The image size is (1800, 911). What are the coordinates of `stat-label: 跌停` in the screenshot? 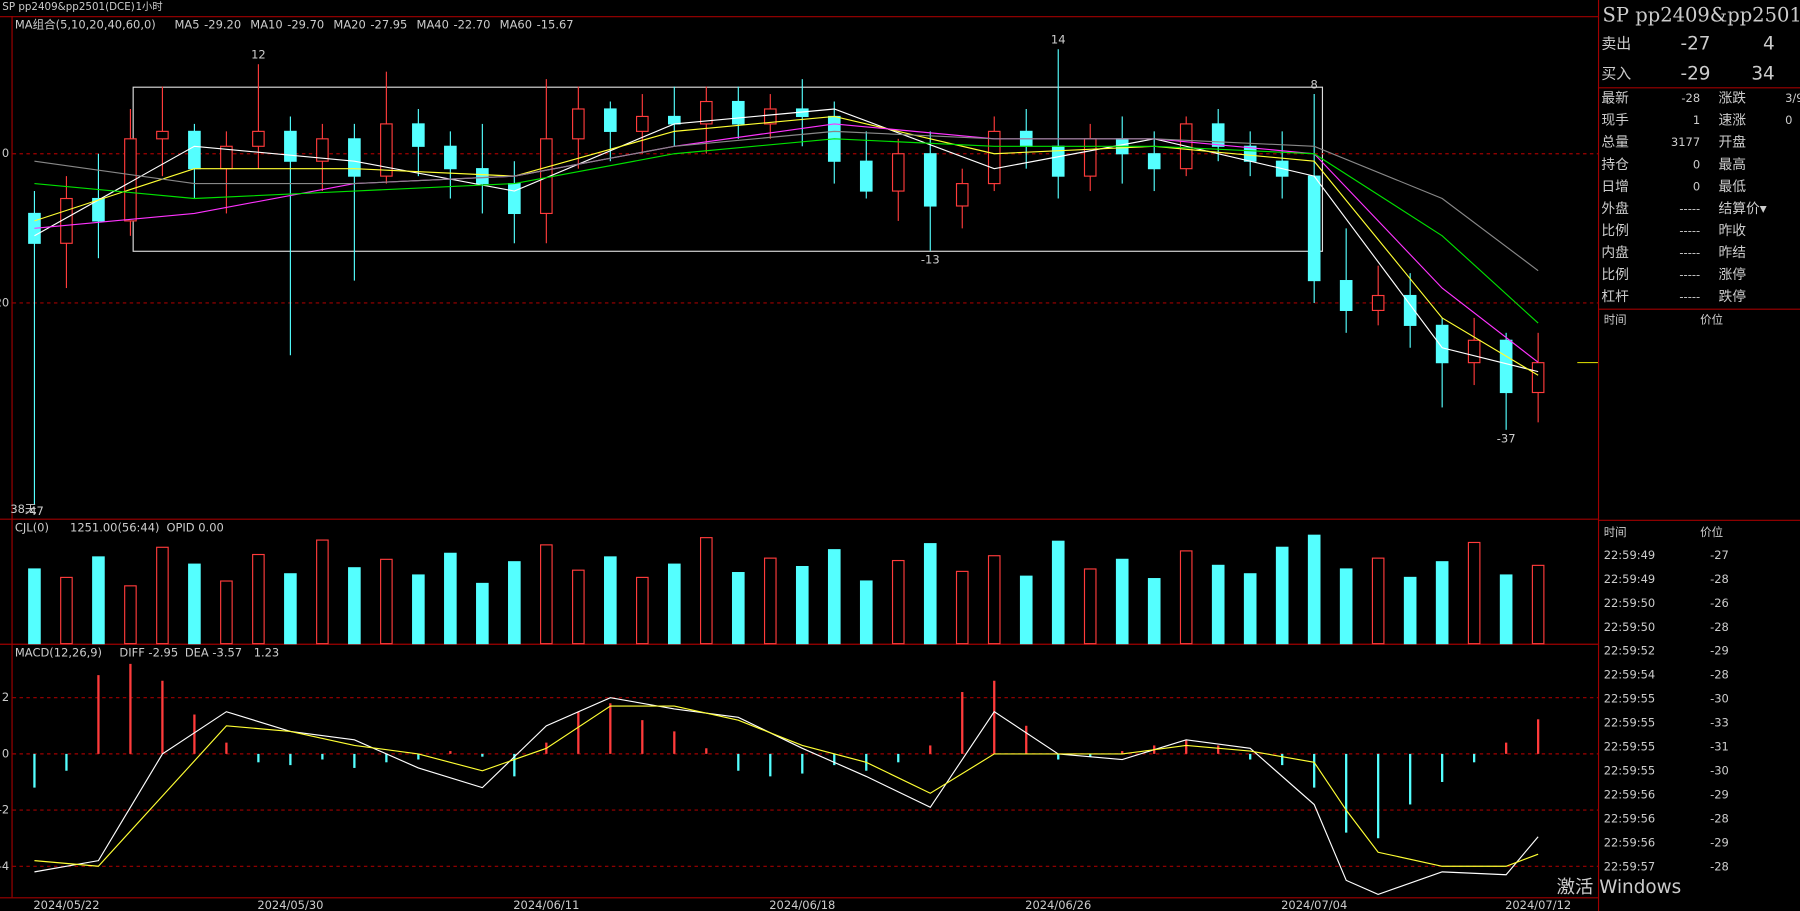 It's located at (1732, 296).